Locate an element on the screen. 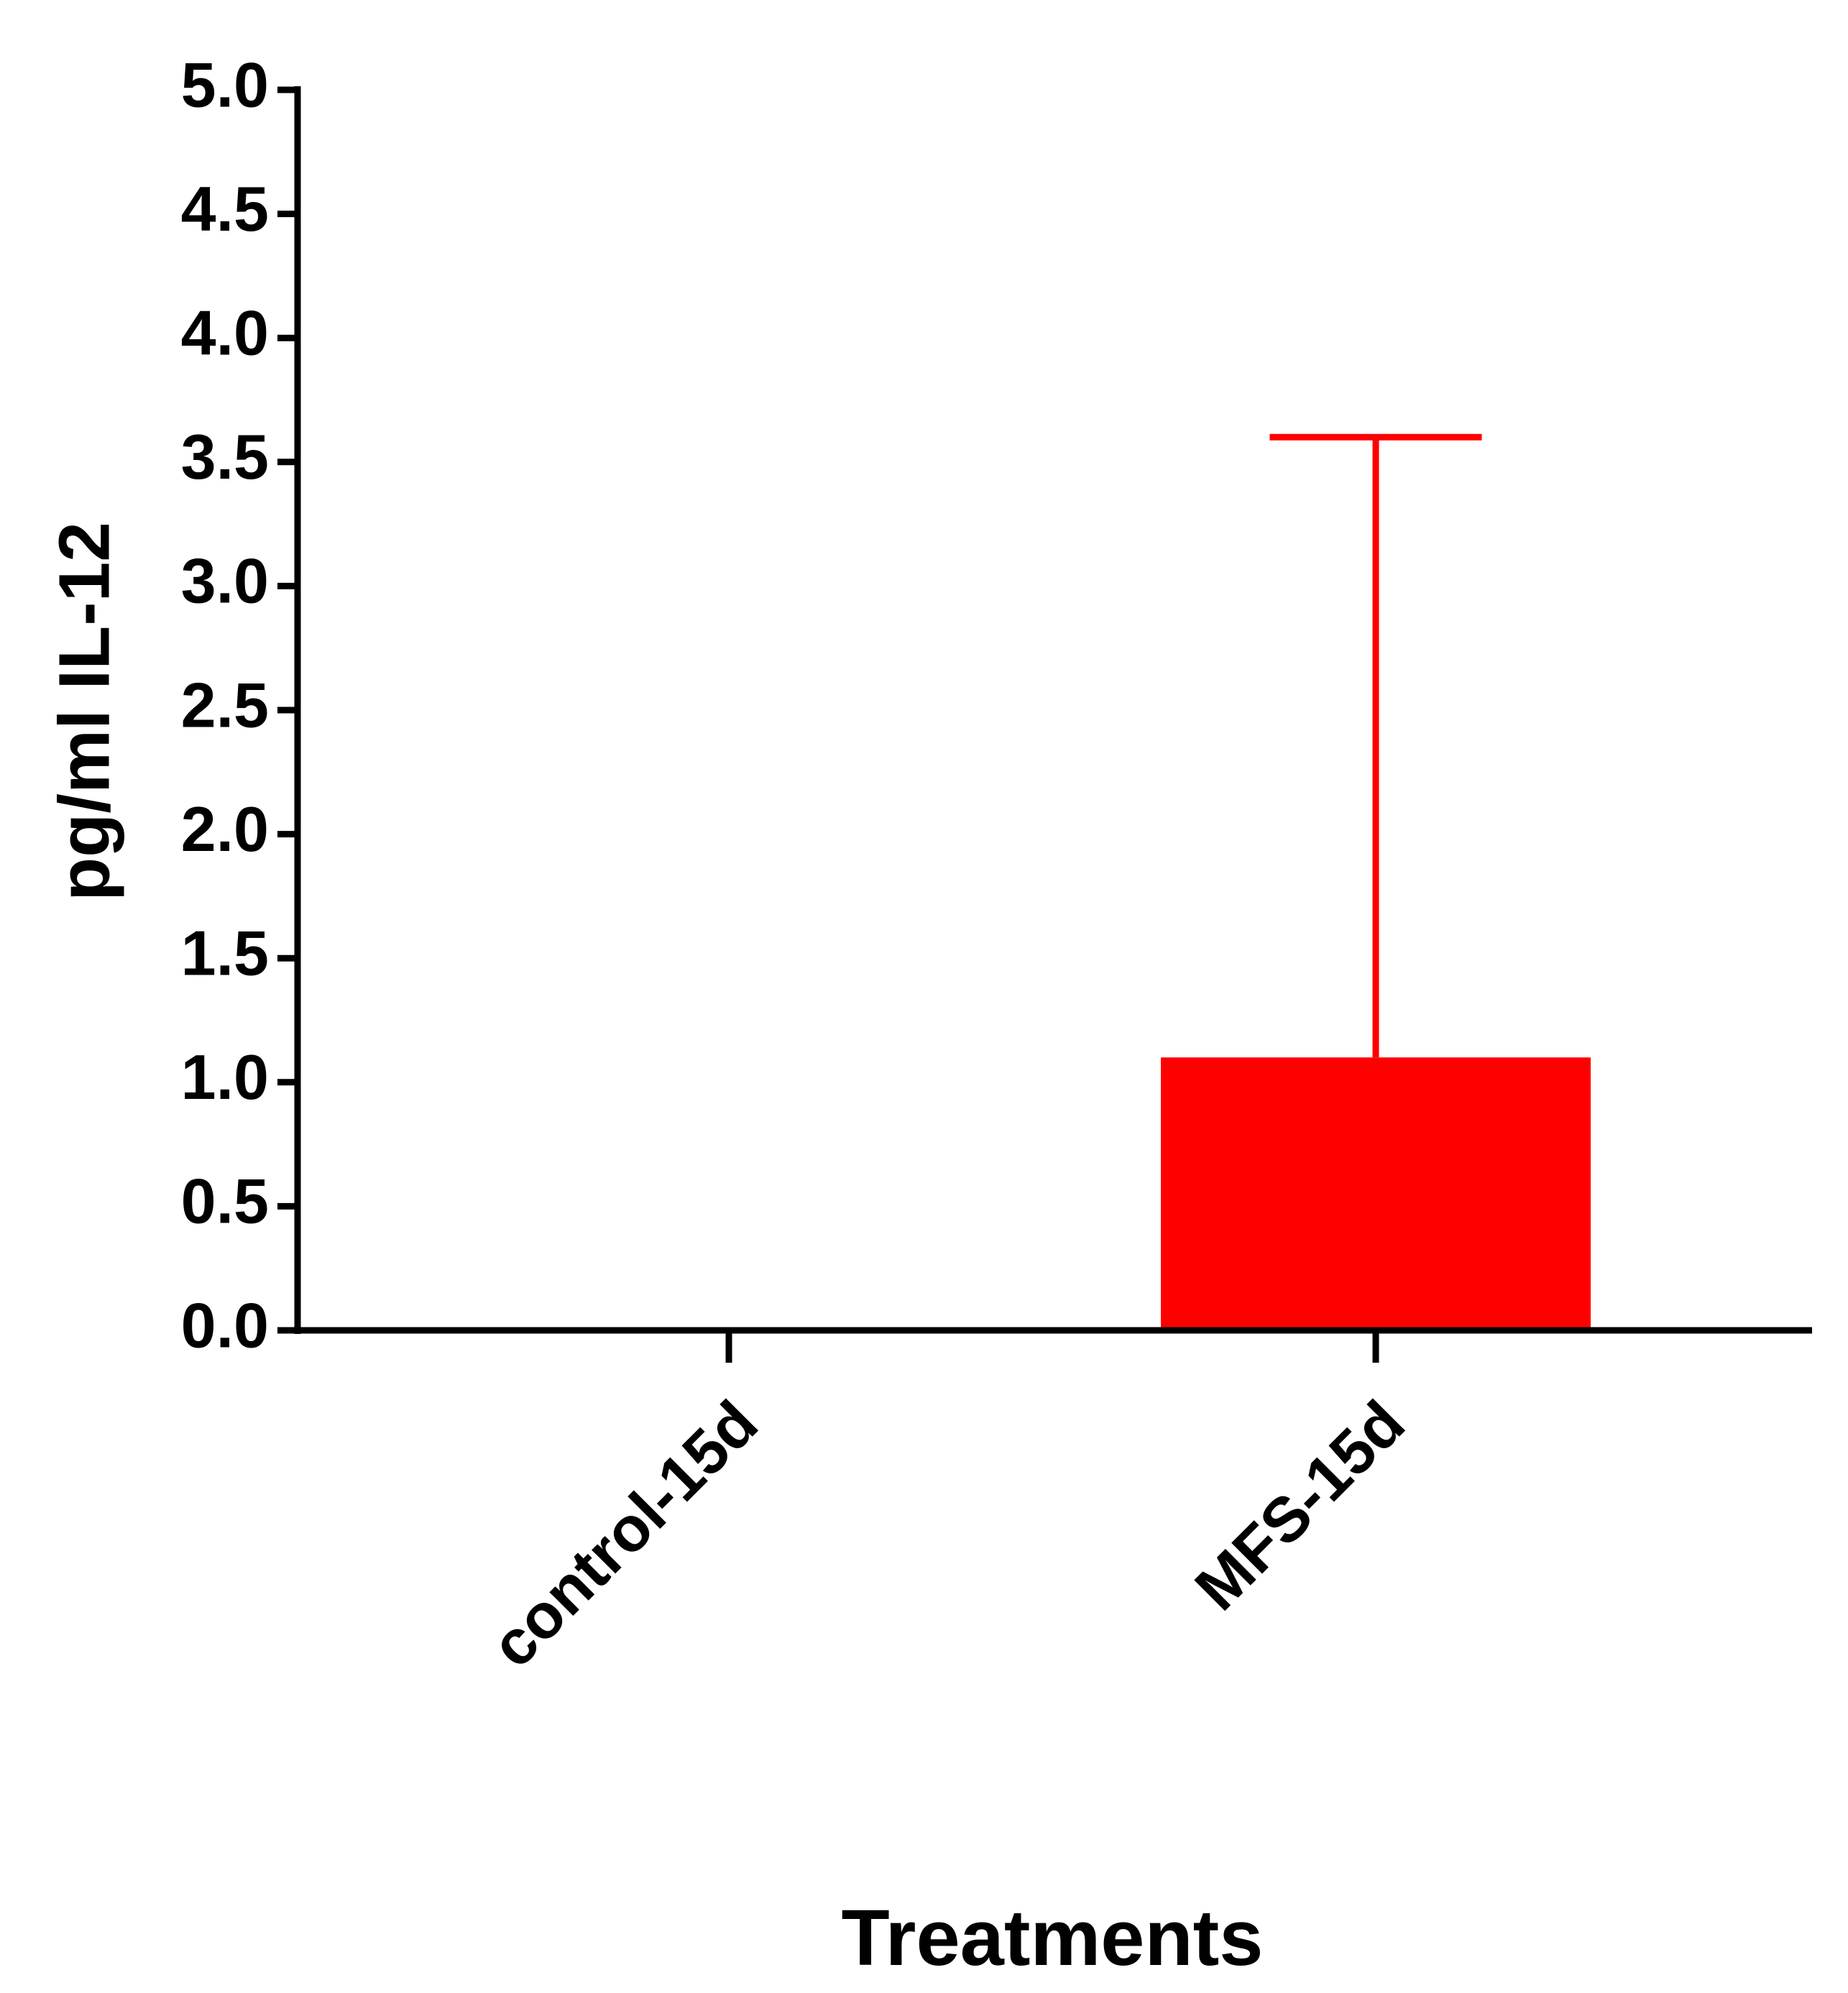  bar is located at coordinates (1376, 1193).